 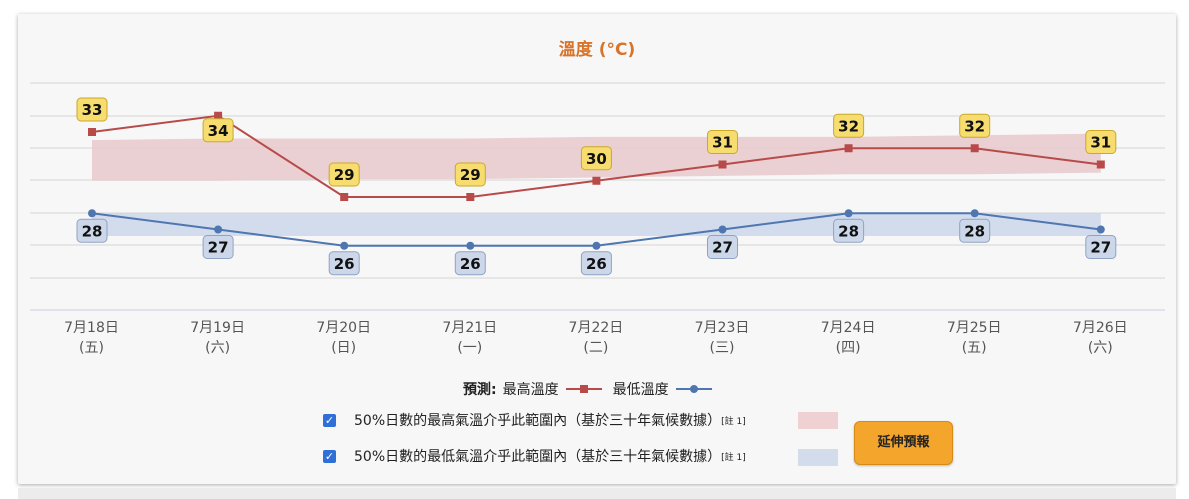 I want to click on legend-prefix: 預測:, so click(x=480, y=390).